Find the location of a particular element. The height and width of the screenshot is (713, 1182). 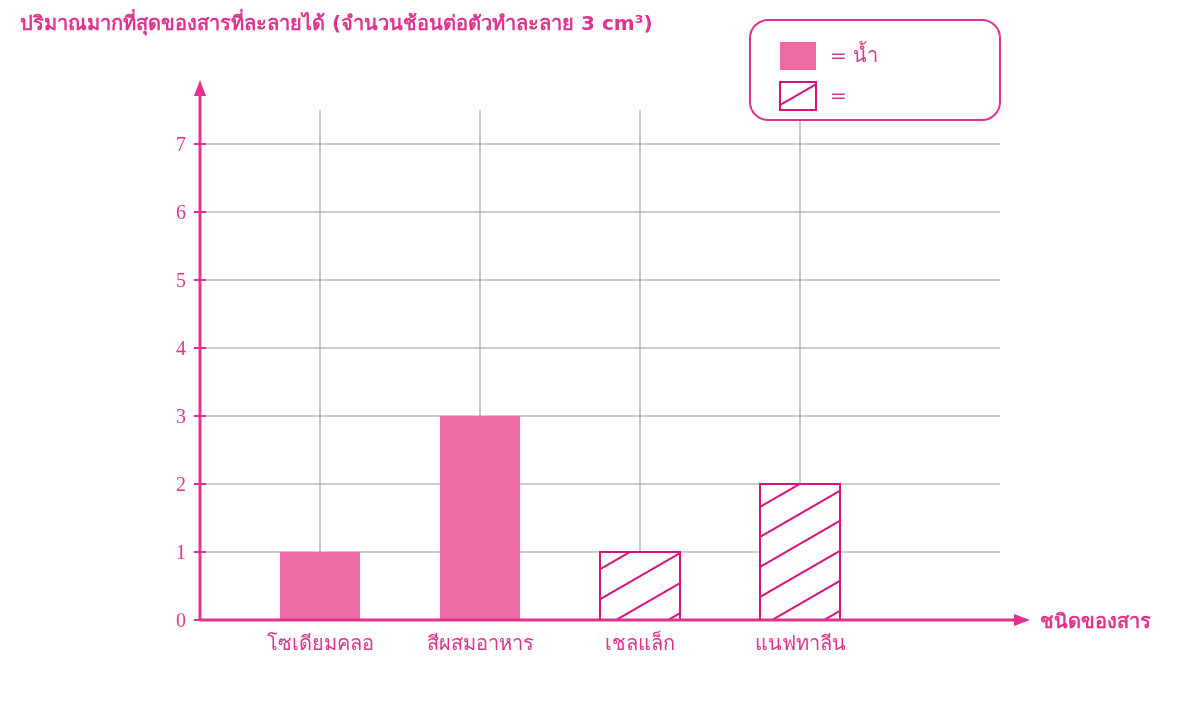

legend-label: = is located at coordinates (838, 95).